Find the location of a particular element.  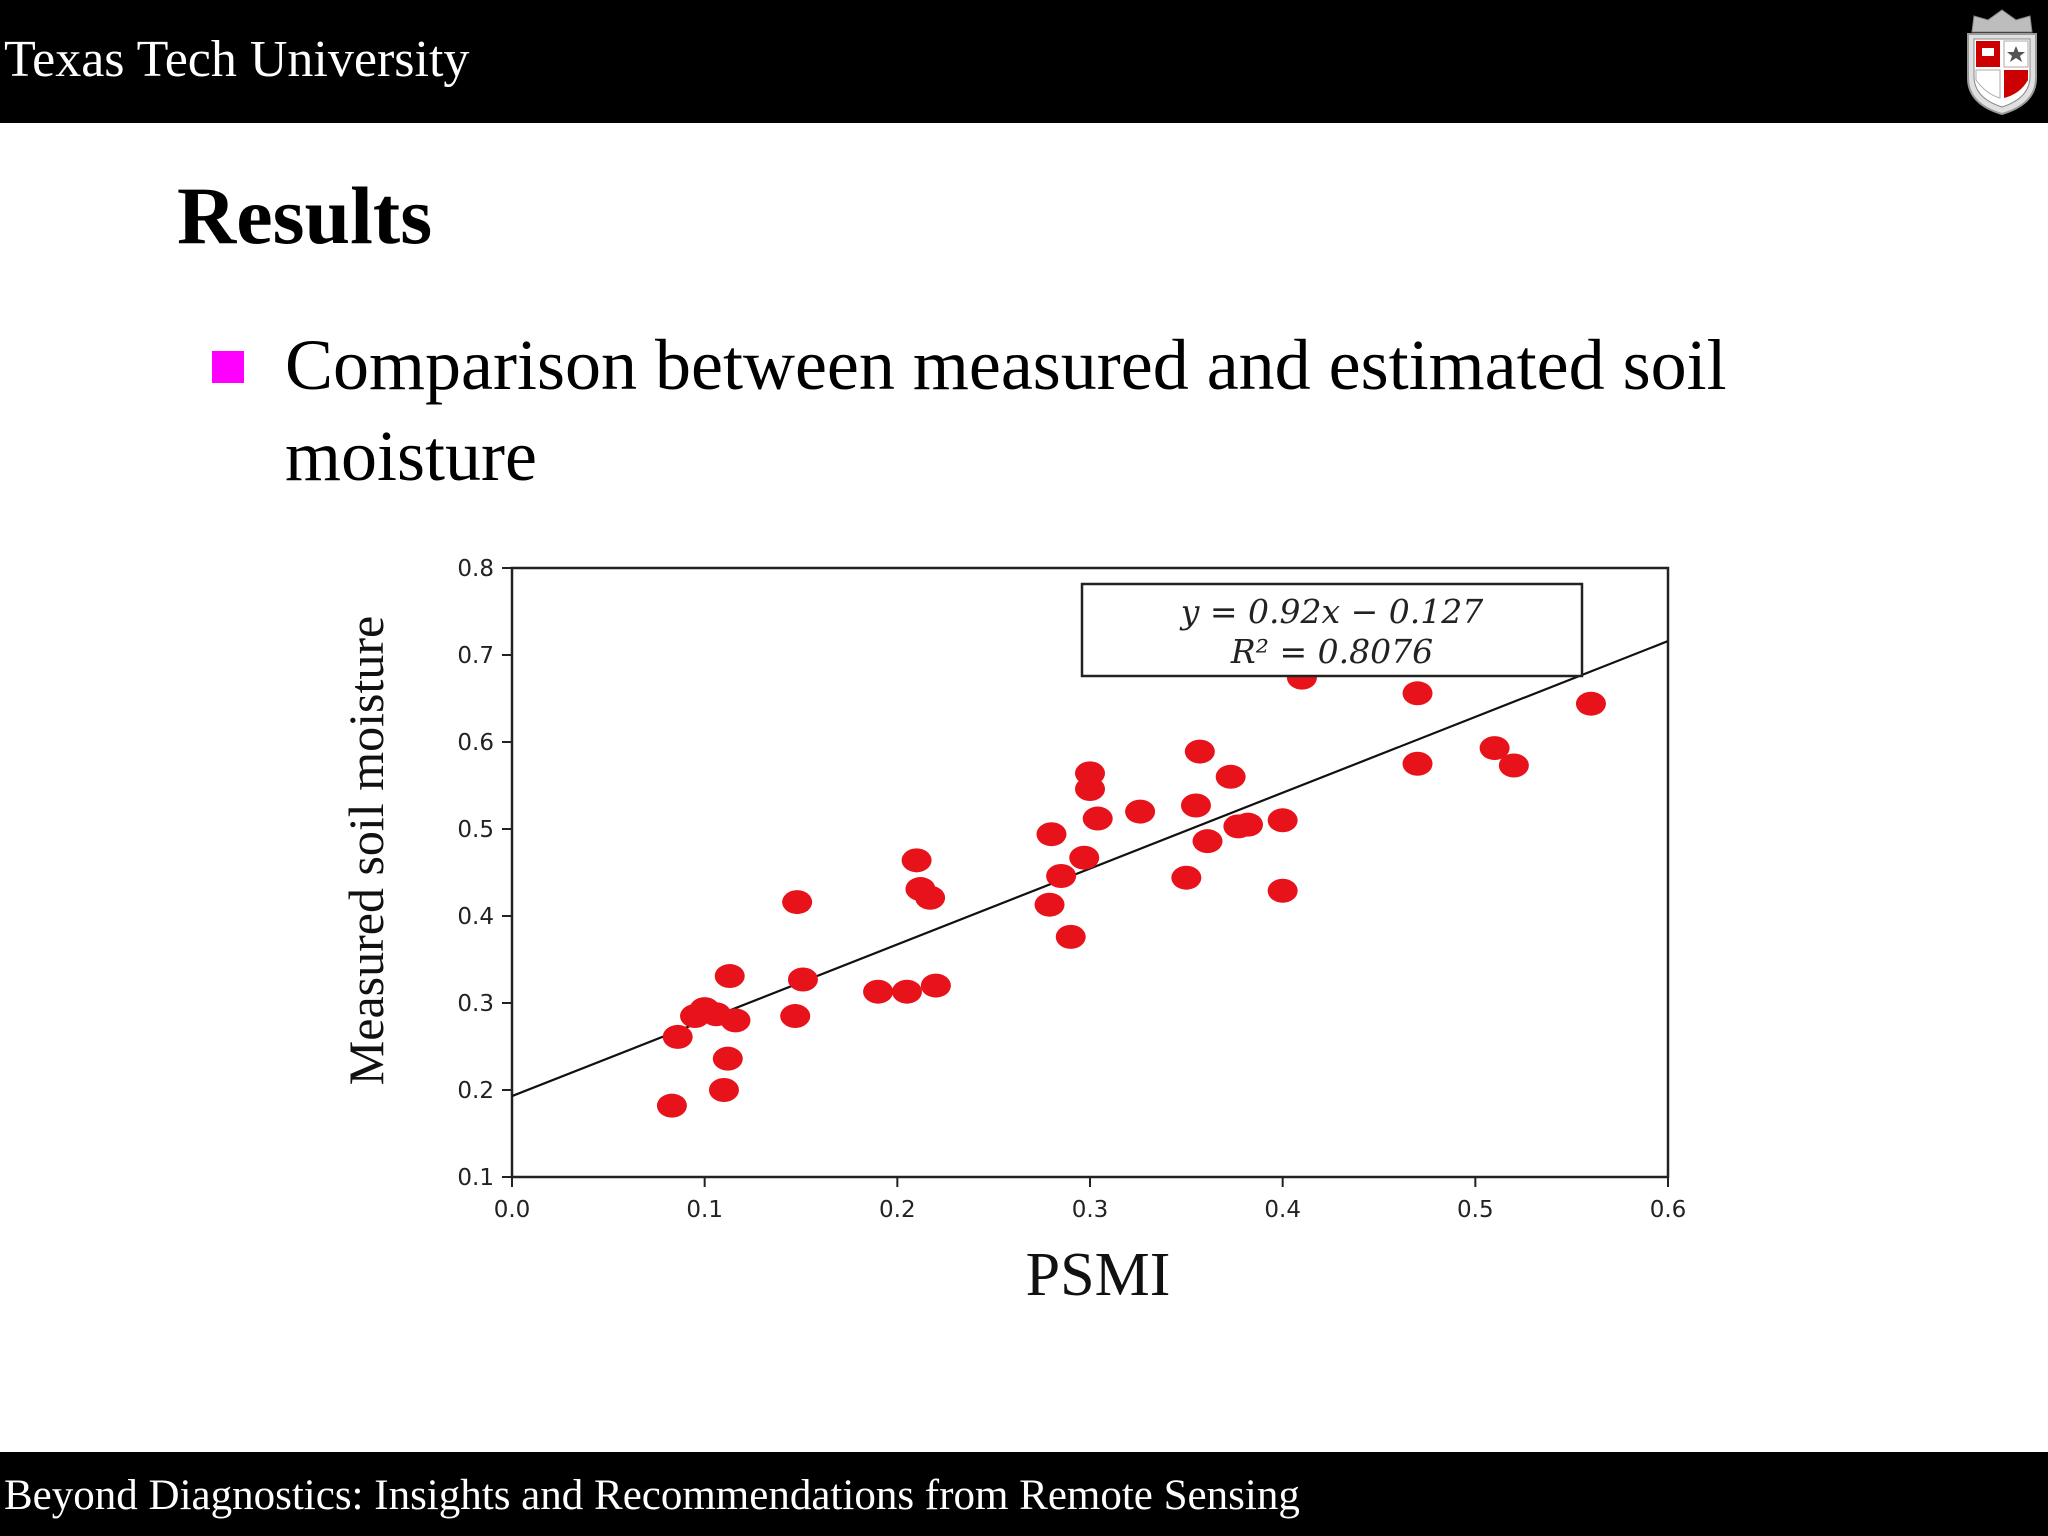

y-tick-label: 0.6 is located at coordinates (475, 743).